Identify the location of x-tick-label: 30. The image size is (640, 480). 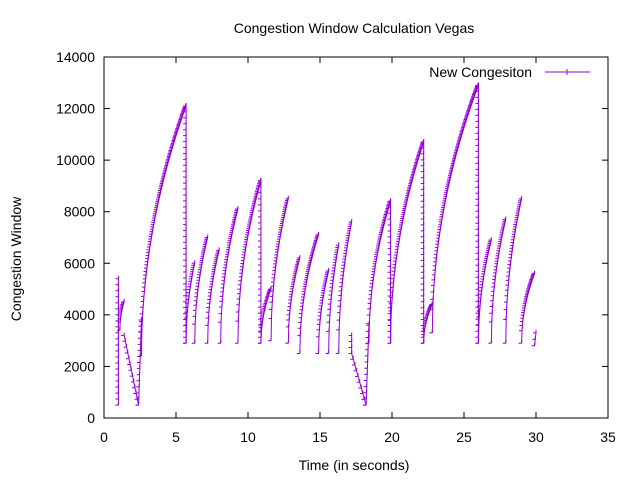
(536, 437).